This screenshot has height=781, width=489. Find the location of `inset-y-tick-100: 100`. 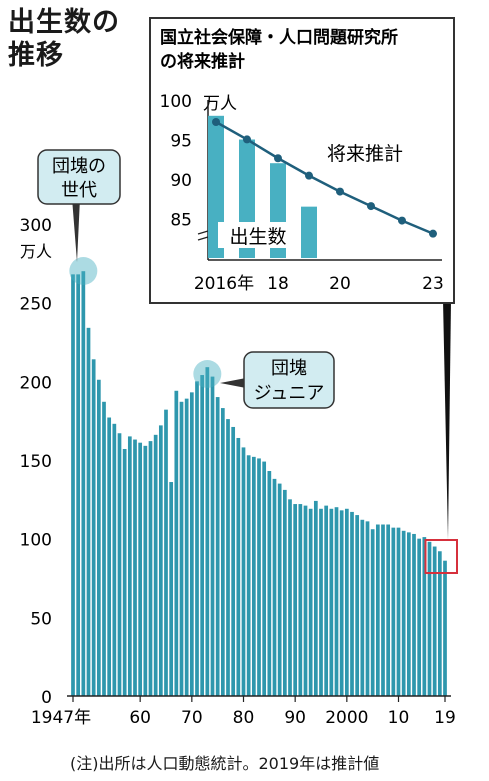

inset-y-tick-100: 100 is located at coordinates (176, 102).